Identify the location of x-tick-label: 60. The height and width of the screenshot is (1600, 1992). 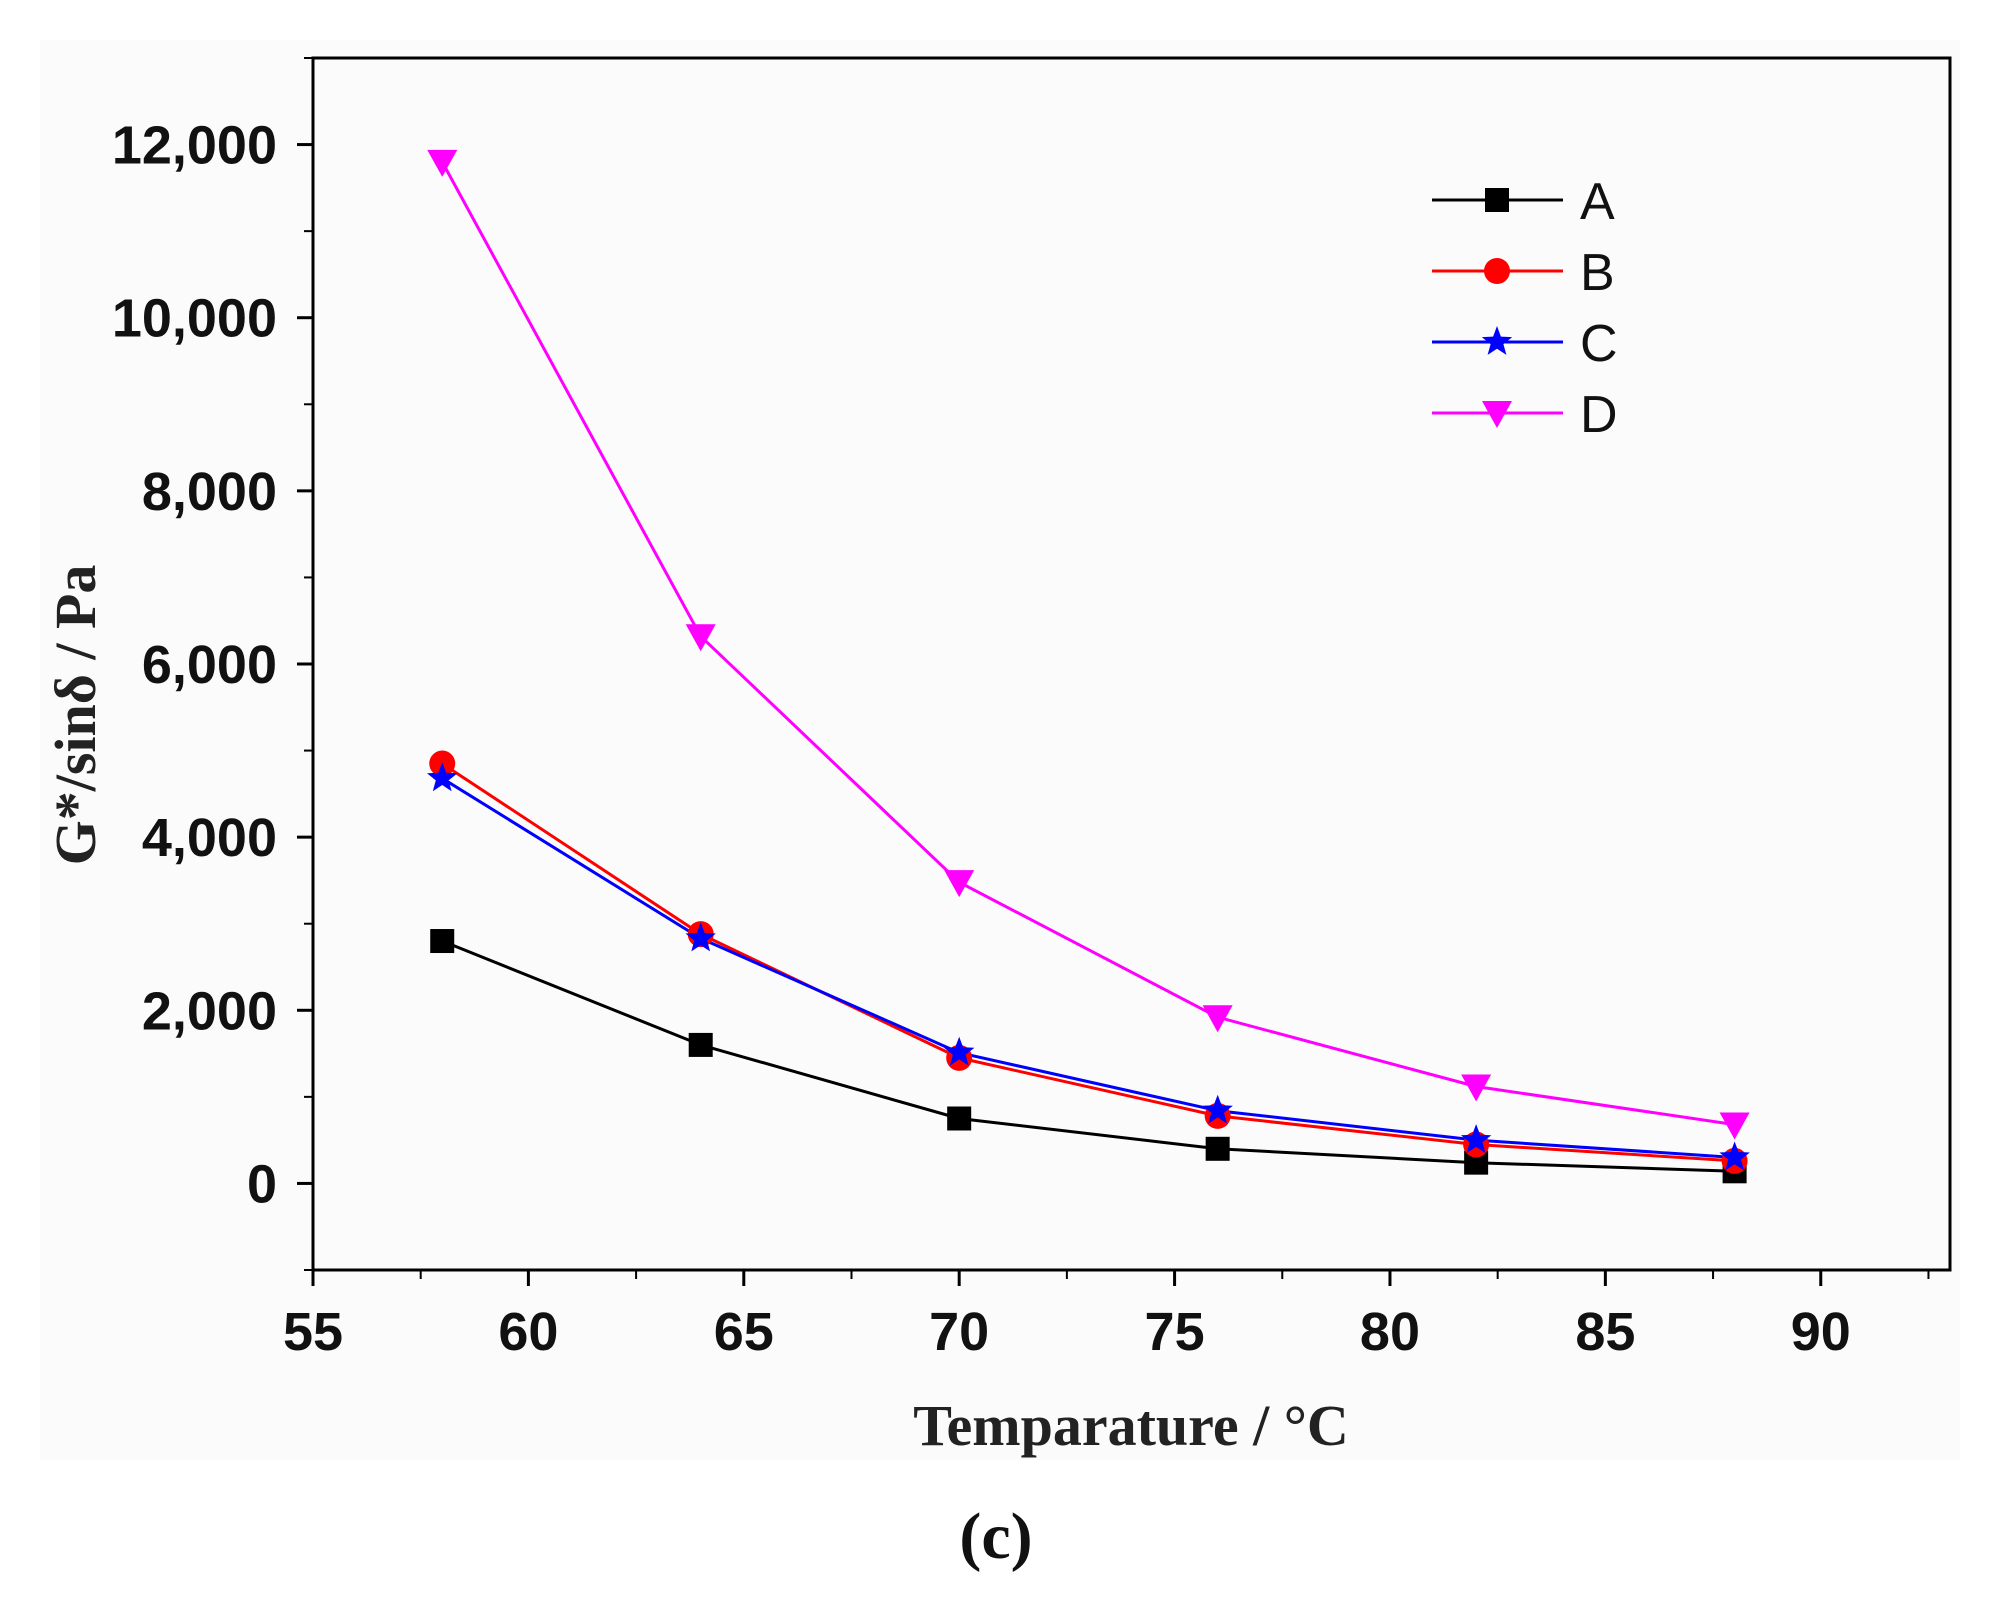
(528, 1332).